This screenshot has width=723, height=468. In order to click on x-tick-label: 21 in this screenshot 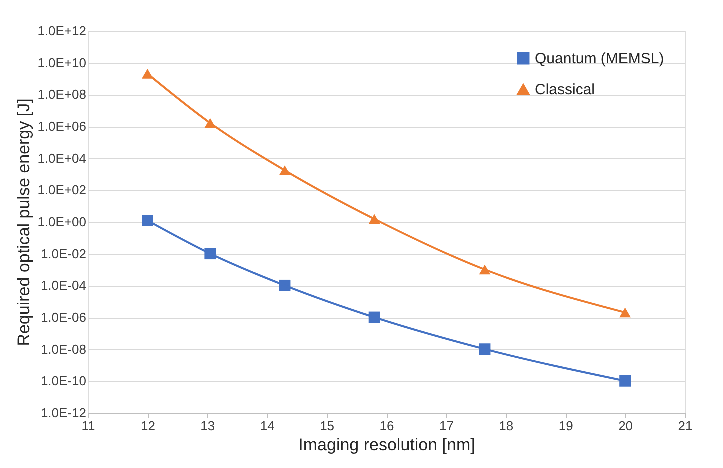, I will do `click(685, 426)`.